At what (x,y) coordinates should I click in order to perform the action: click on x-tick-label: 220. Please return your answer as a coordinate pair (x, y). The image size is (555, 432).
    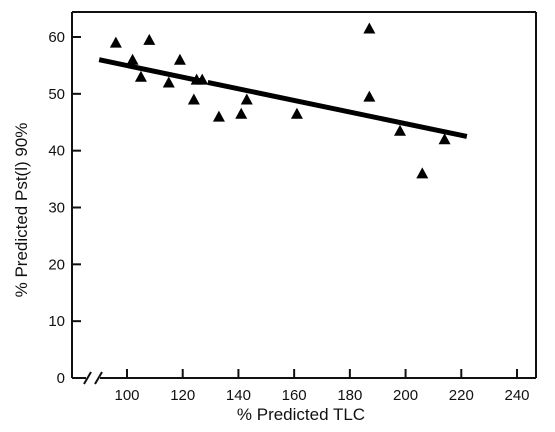
    Looking at the image, I should click on (461, 395).